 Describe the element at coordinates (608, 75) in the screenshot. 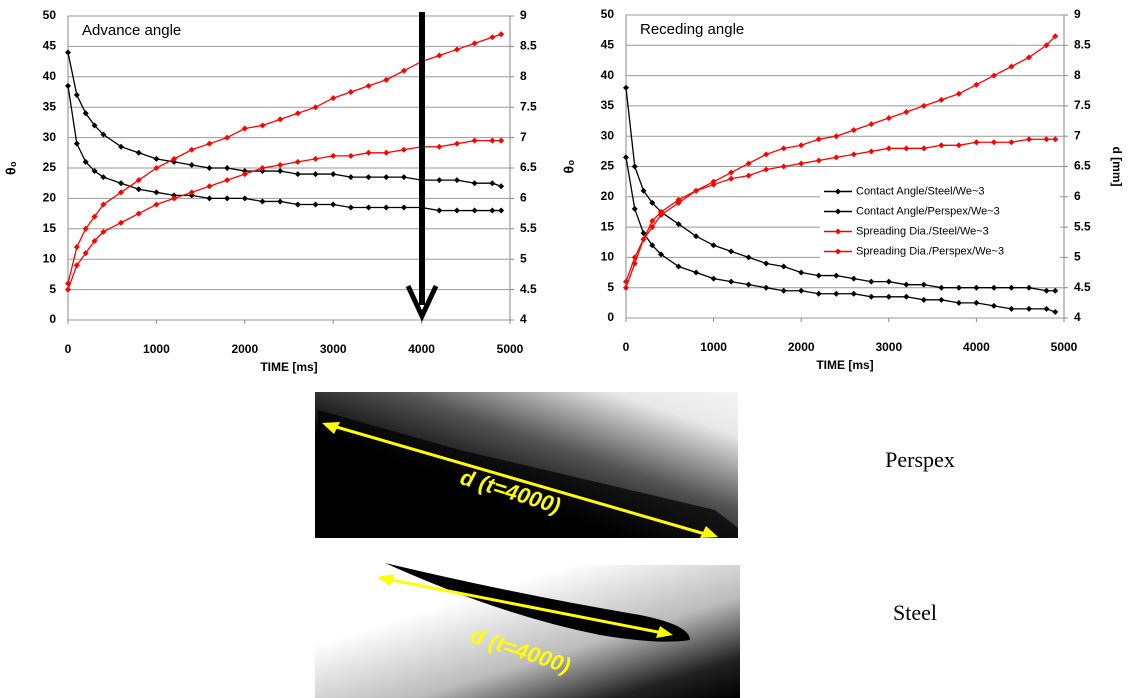

I see `y-tick-label: 40` at that location.